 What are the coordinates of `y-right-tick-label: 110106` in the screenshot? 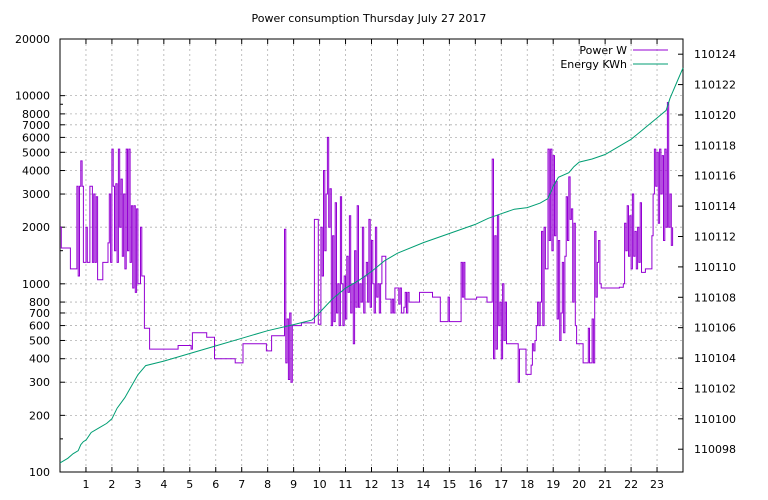 It's located at (715, 328).